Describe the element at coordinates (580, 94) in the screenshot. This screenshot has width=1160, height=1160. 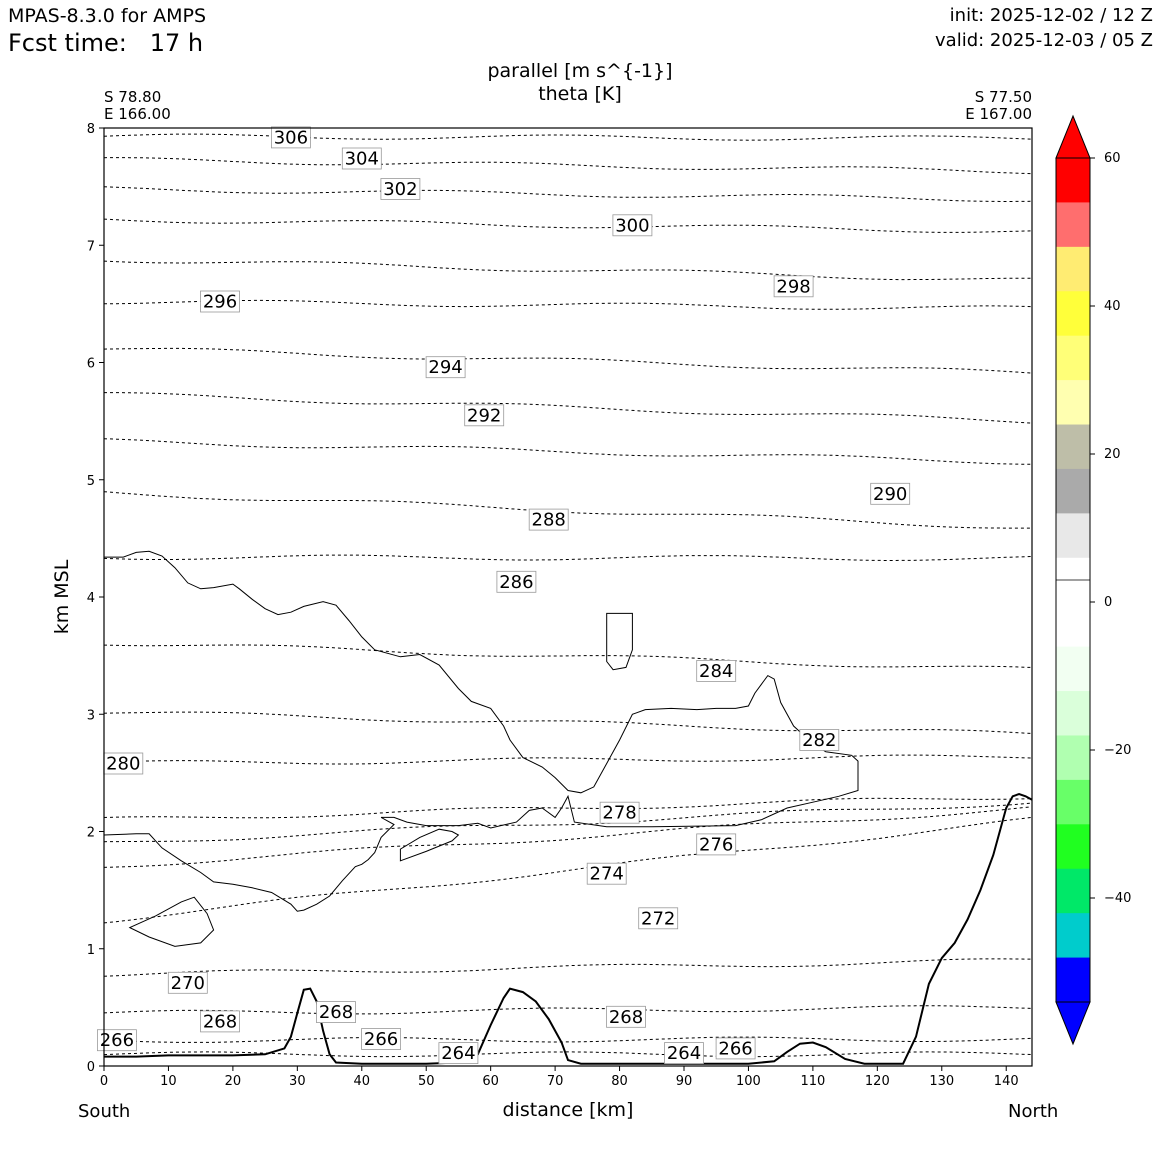
I see `chart-subtitle: theta [K]` at that location.